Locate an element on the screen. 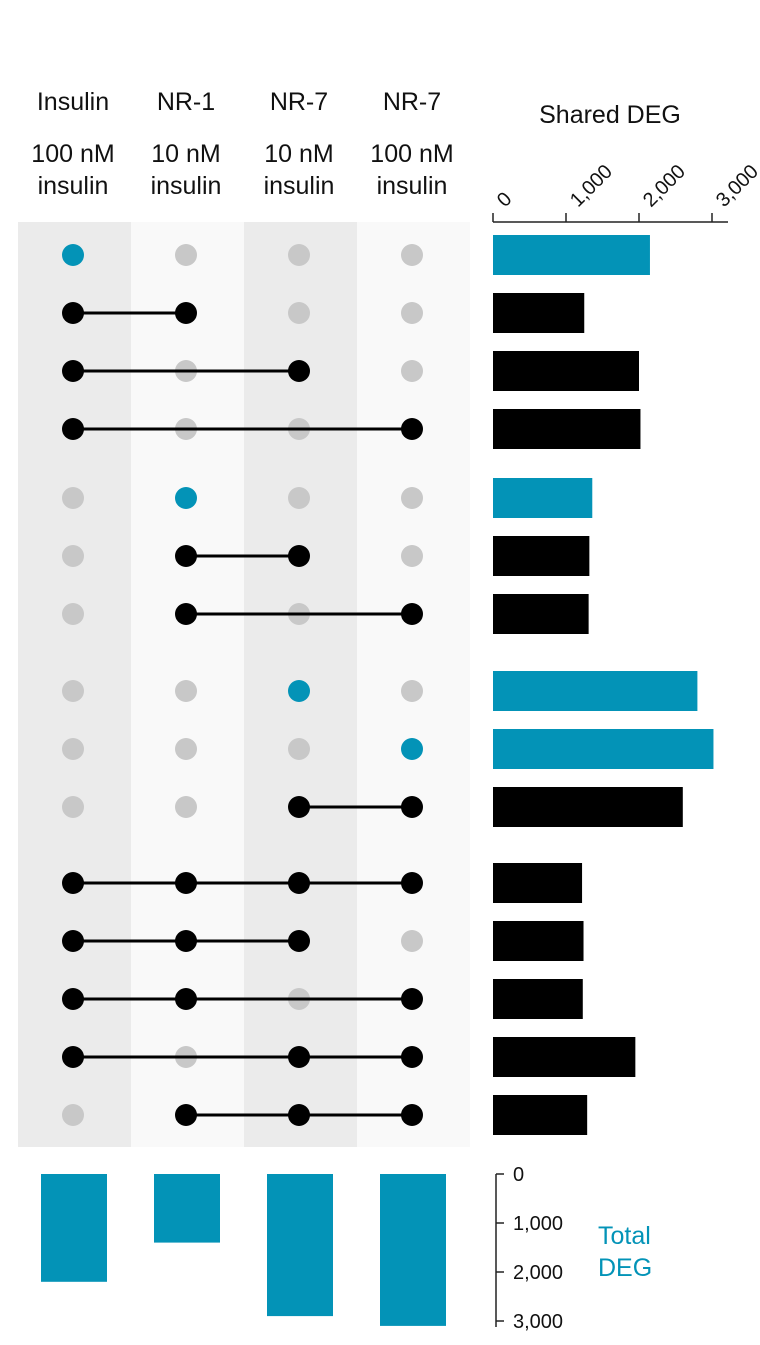 This screenshot has width=760, height=1345. active-dot-row3-col1 is located at coordinates (73, 371).